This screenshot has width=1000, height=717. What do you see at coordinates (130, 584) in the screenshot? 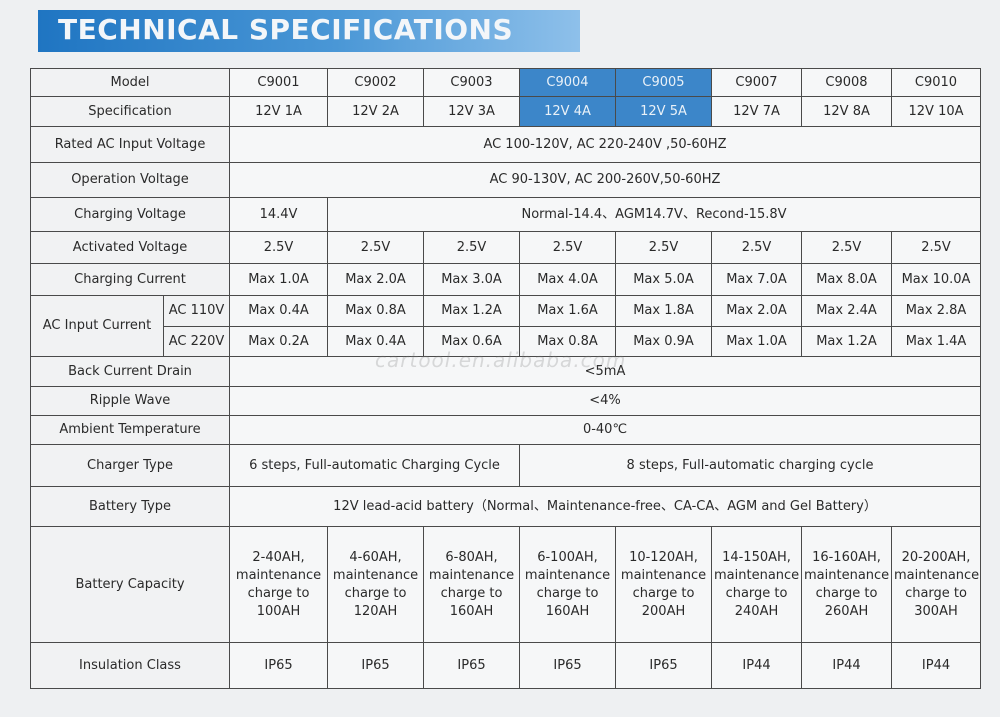
I see `battery-capacity-label: Battery Capacity` at bounding box center [130, 584].